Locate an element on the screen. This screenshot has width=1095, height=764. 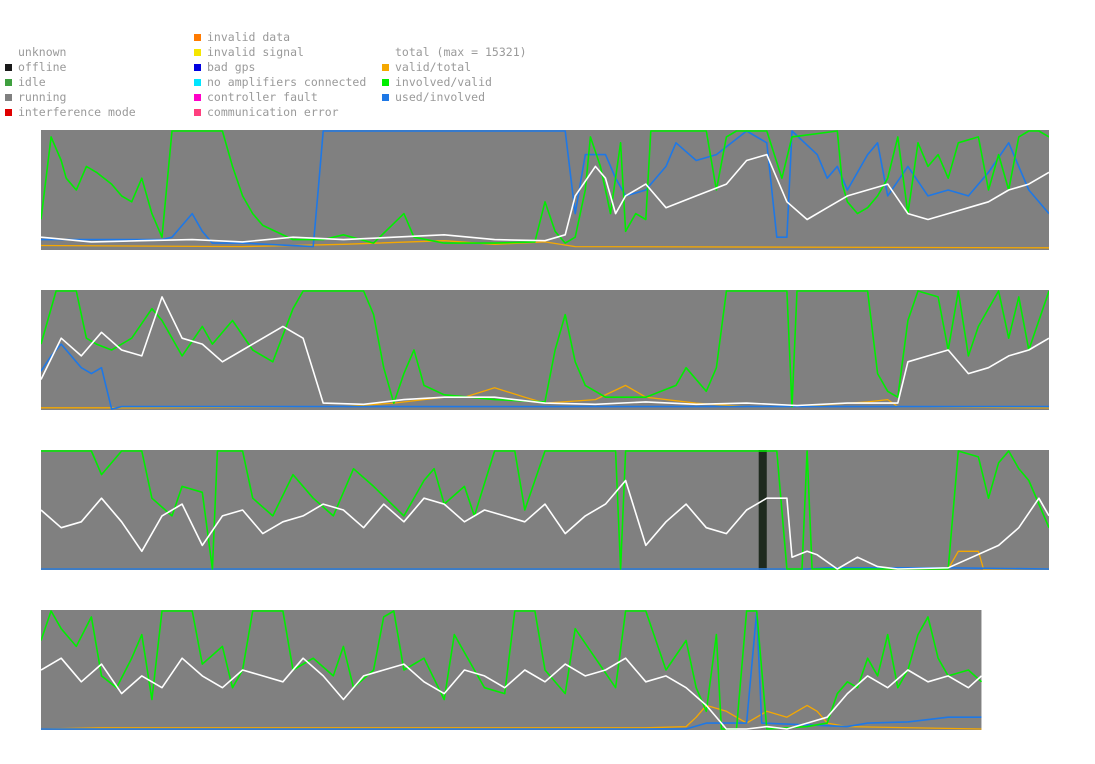
legend-item-states-2: idle is located at coordinates (70, 82).